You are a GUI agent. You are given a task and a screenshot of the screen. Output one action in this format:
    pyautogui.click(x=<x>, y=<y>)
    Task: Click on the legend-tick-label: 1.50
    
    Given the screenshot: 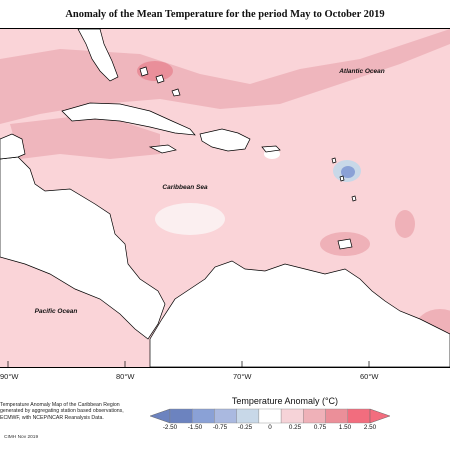 What is the action you would take?
    pyautogui.click(x=345, y=427)
    